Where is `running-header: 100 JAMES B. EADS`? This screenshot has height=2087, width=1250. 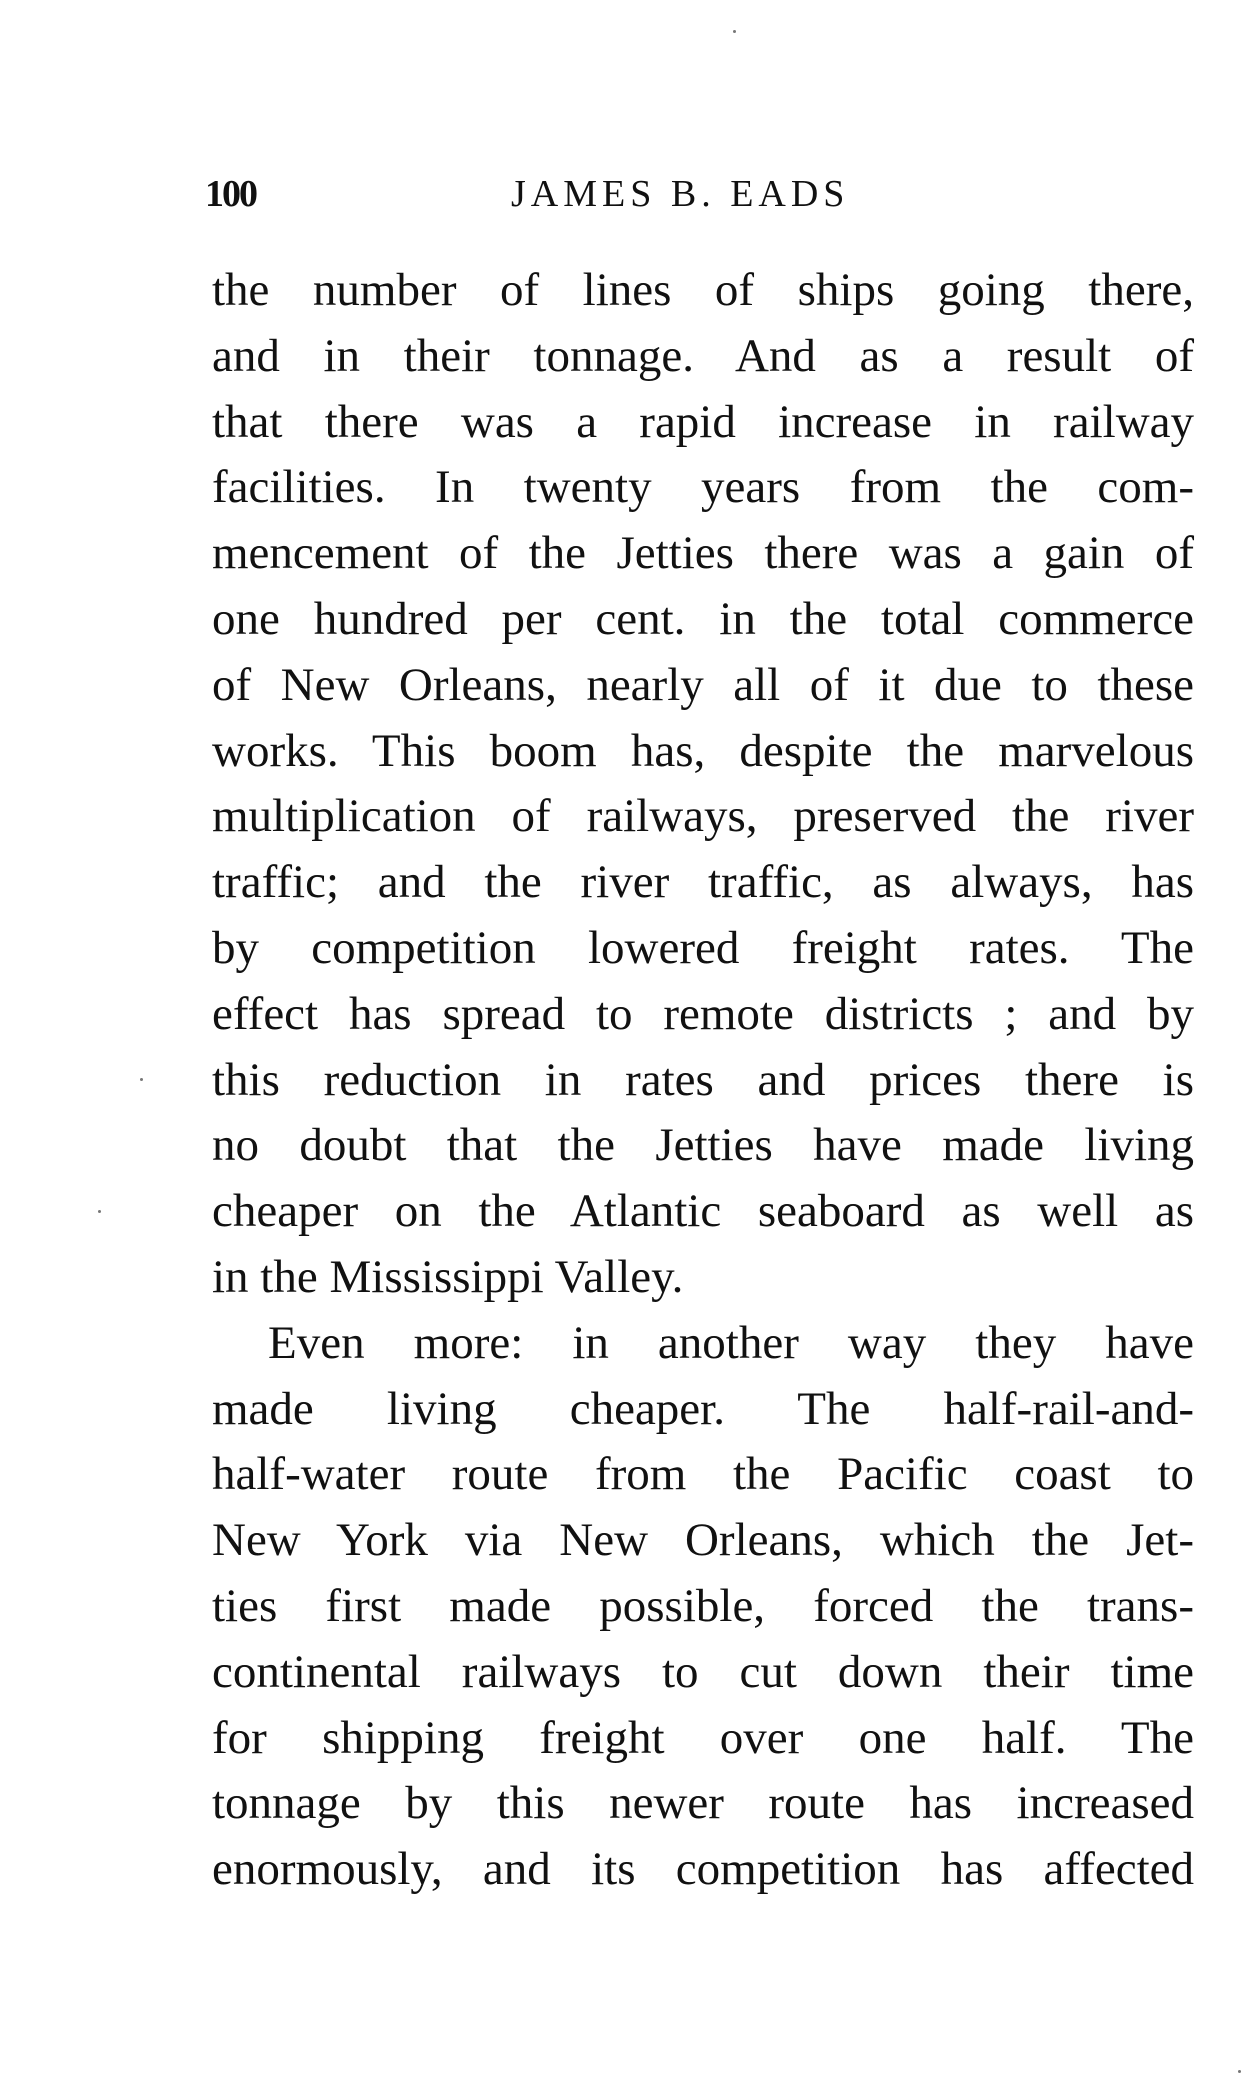 running-header: 100 JAMES B. EADS is located at coordinates (555, 197).